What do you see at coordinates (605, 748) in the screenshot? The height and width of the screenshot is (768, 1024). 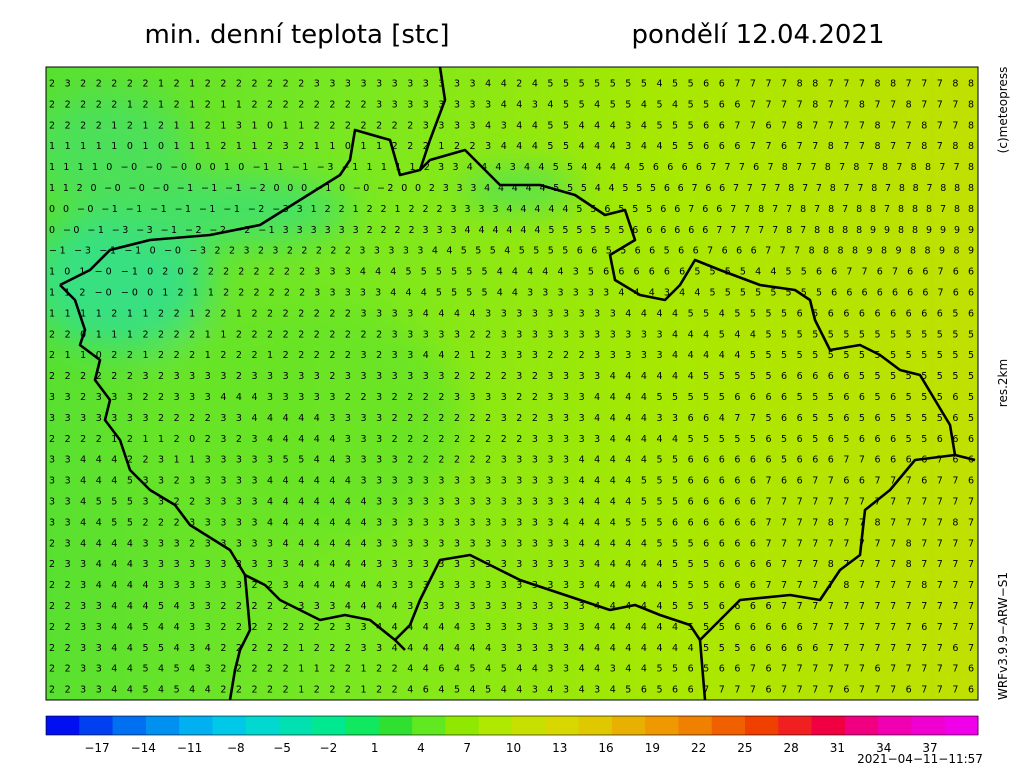 I see `colorbar-label: 16` at bounding box center [605, 748].